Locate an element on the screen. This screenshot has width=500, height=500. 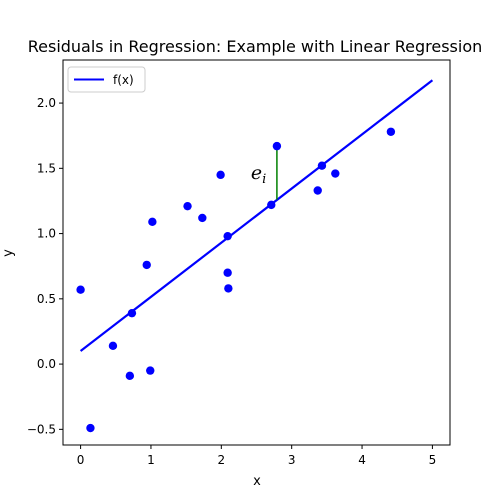
y-tick-label: 1.0 is located at coordinates (46, 234).